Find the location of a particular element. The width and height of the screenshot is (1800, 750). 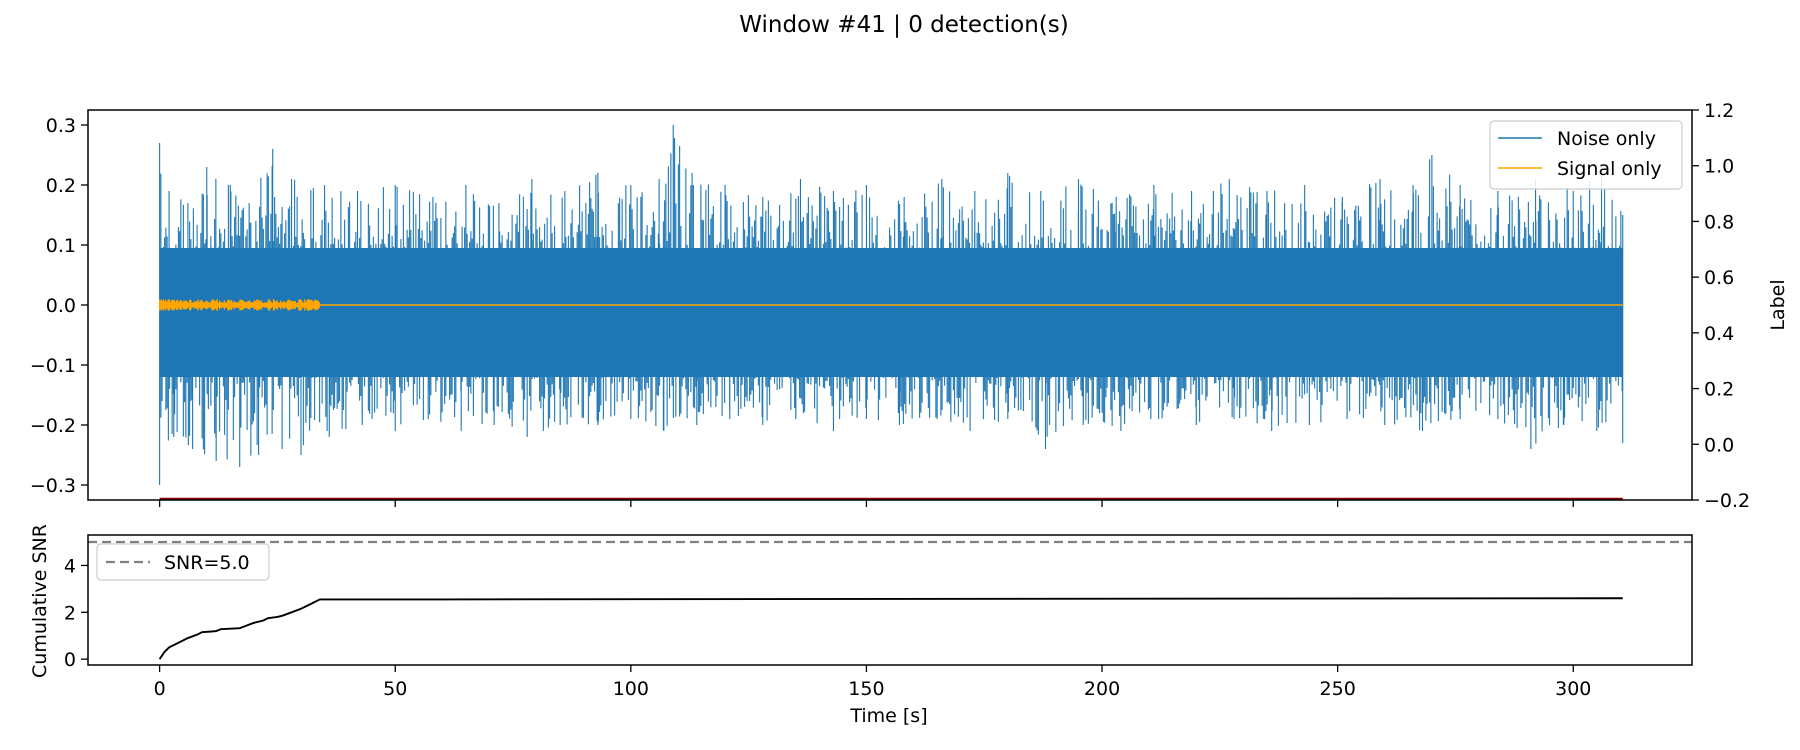

bottom-x-tick-label: 200 is located at coordinates (1102, 689).